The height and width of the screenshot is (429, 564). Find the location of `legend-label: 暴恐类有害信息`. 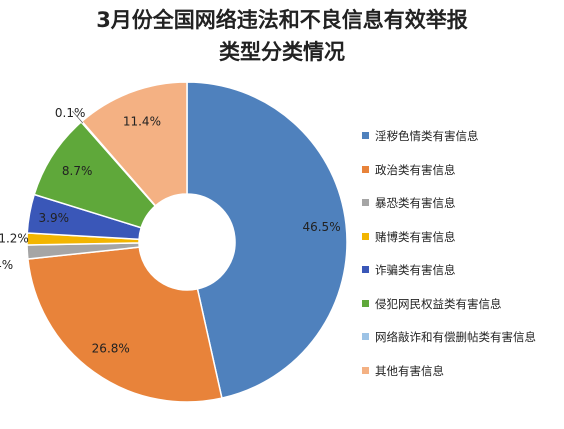

legend-label: 暴恐类有害信息 is located at coordinates (415, 203).